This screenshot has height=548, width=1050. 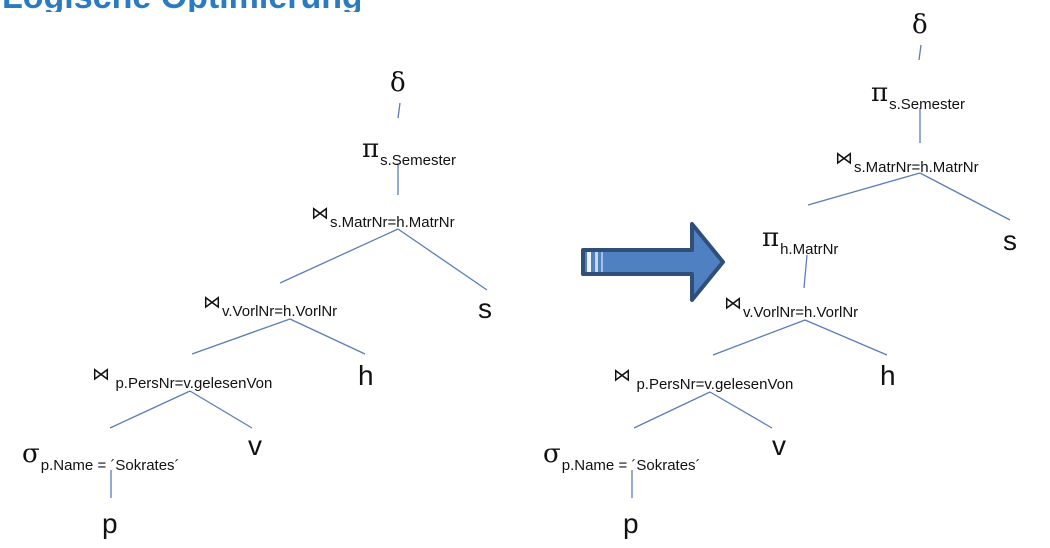 What do you see at coordinates (241, 336) in the screenshot?
I see `edge-left-join-v-join-p` at bounding box center [241, 336].